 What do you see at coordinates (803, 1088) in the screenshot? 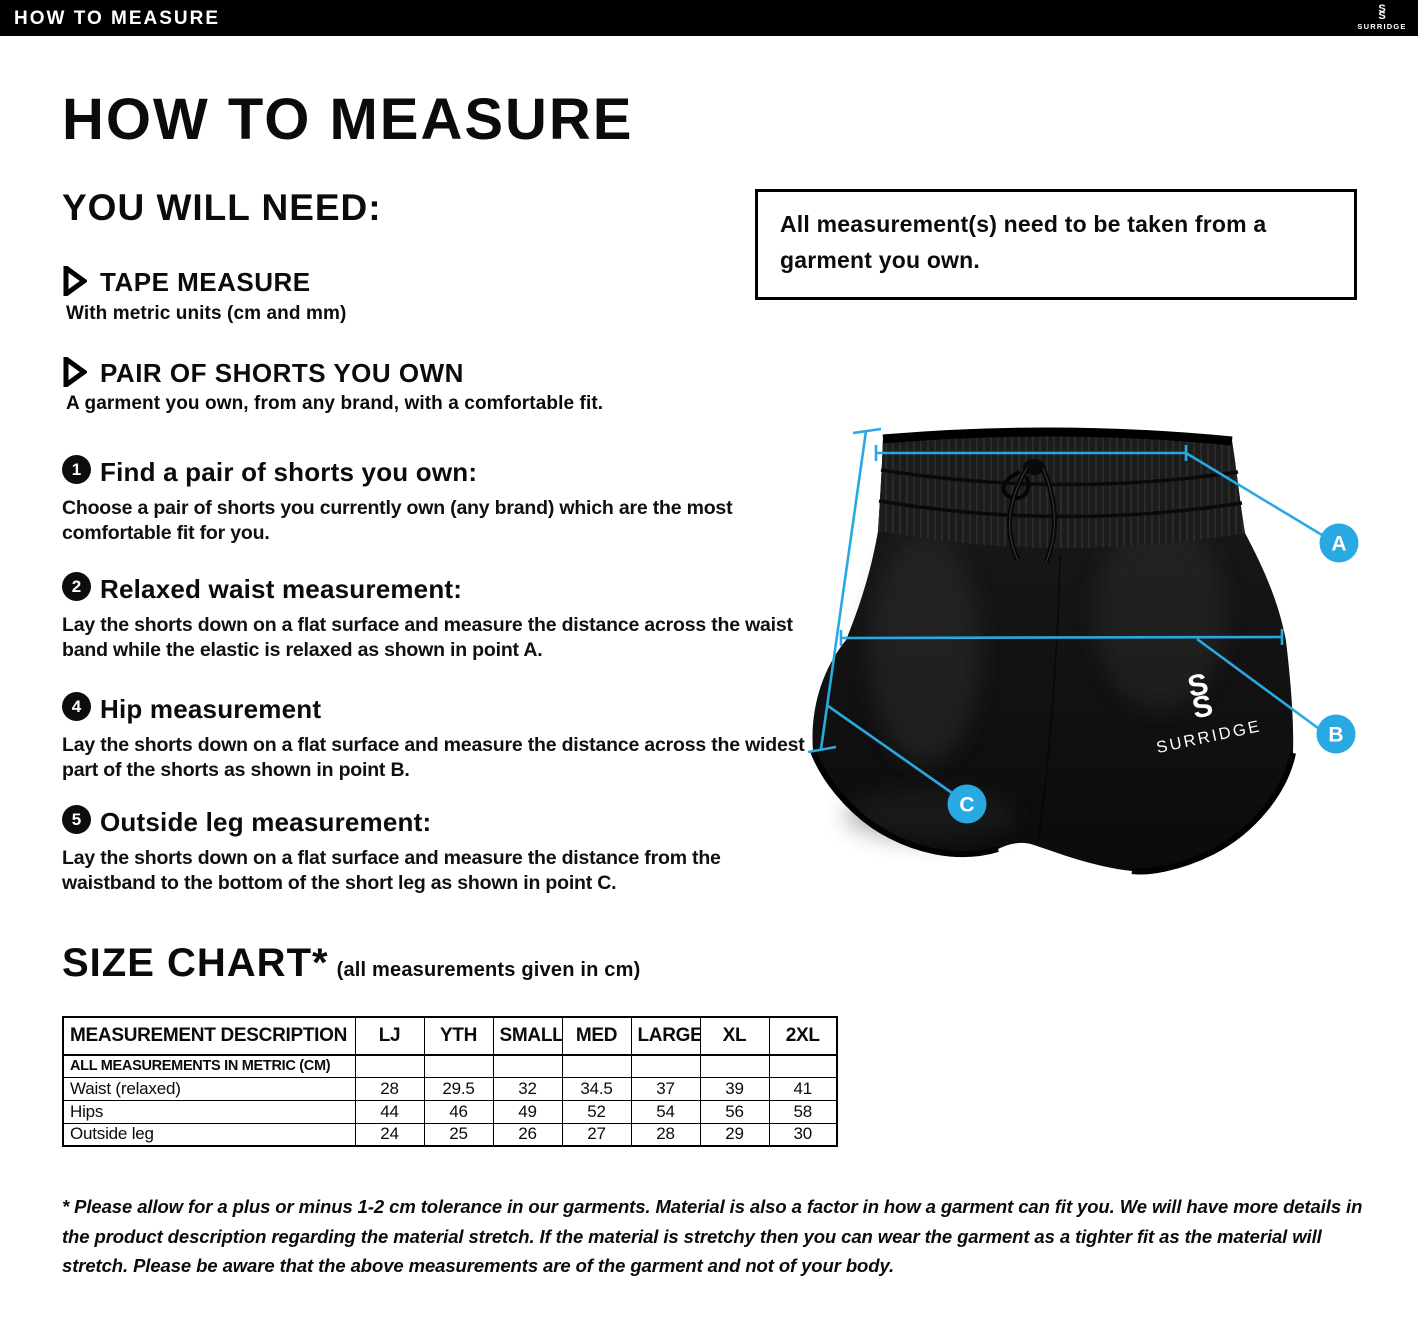
I see `cell: 41` at bounding box center [803, 1088].